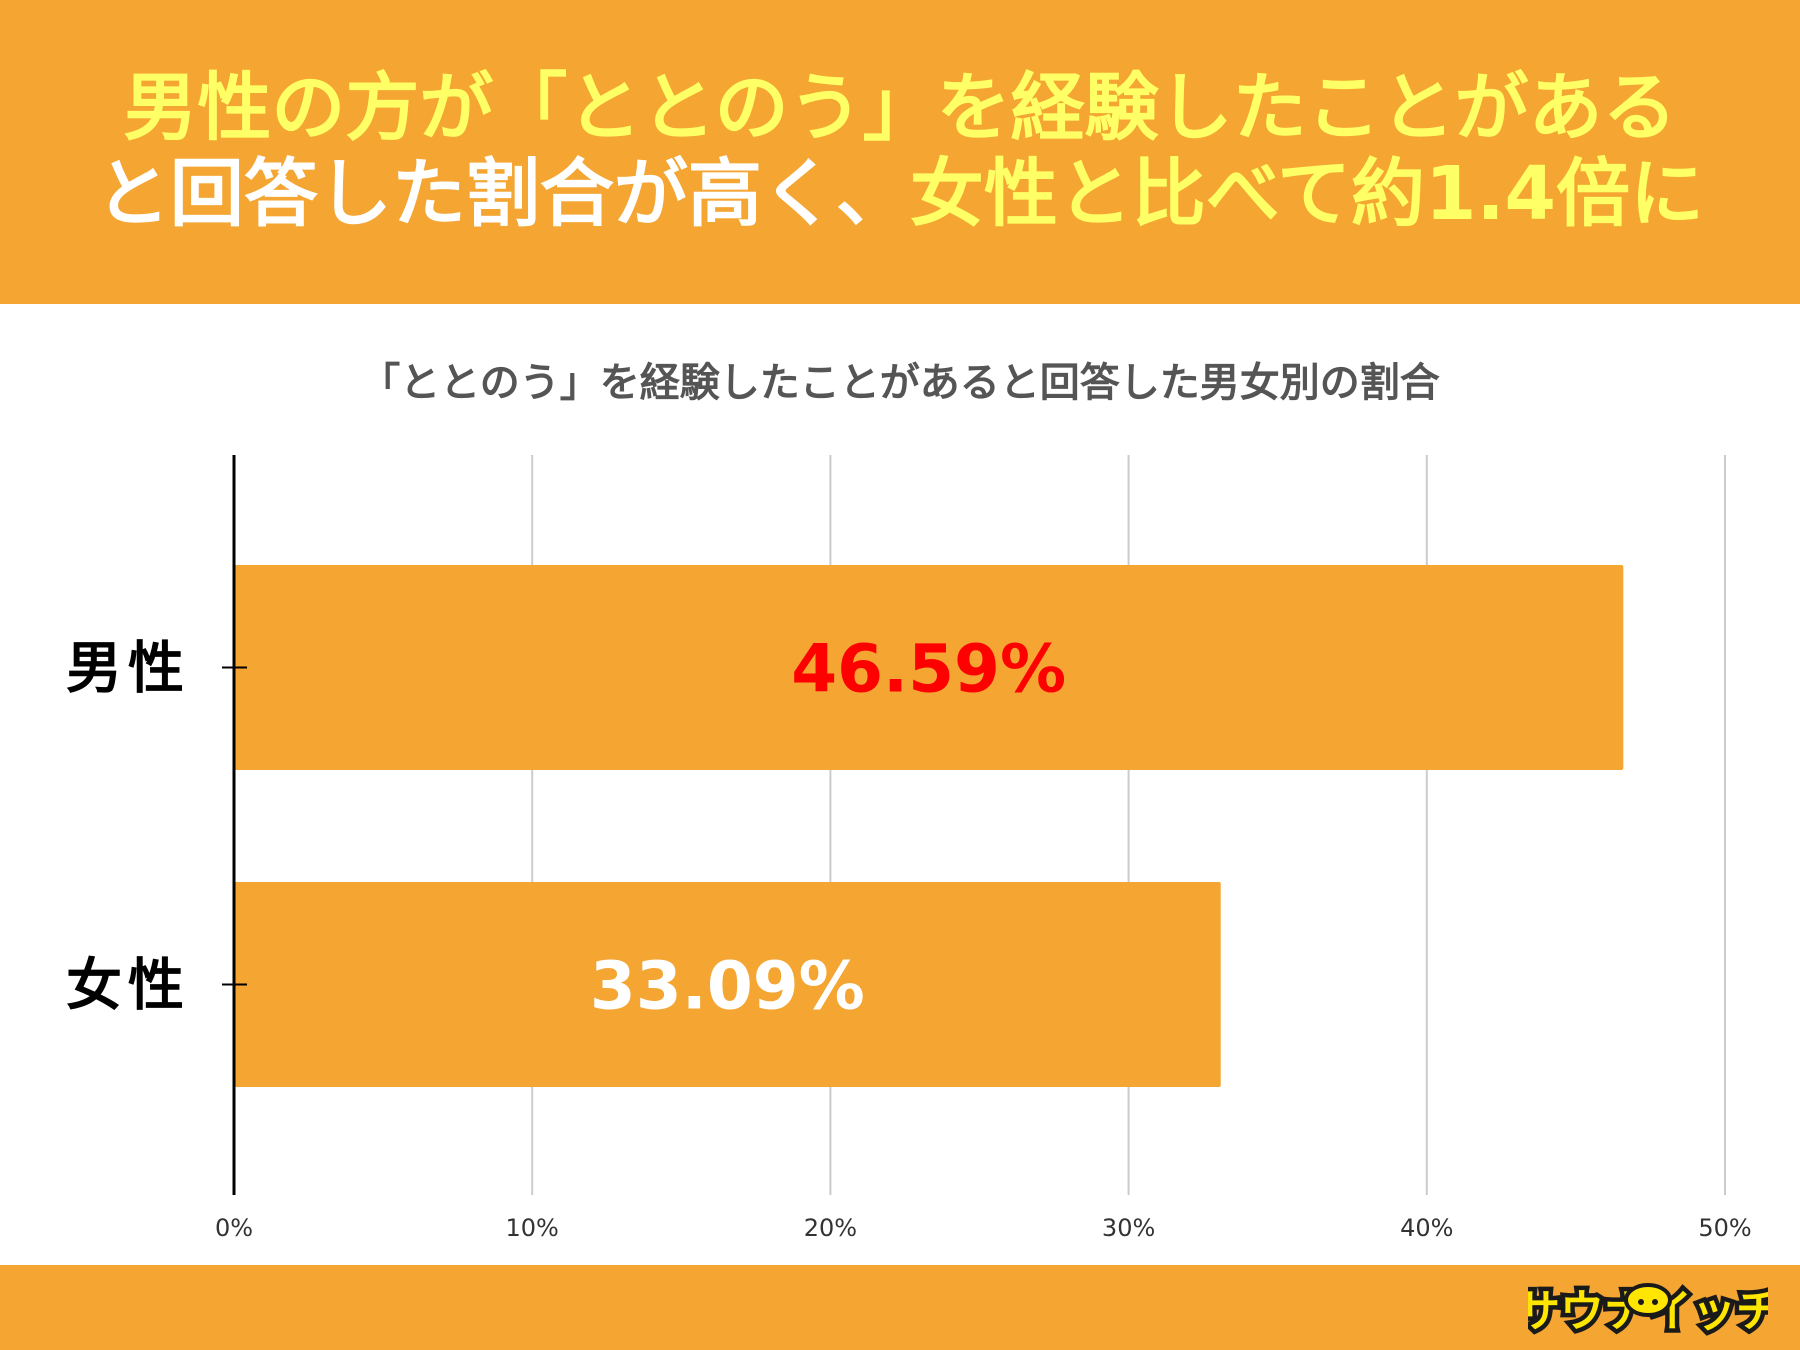  I want to click on line1-segment: 男性の方が「ととのう」を経験したことがある, so click(900, 108).